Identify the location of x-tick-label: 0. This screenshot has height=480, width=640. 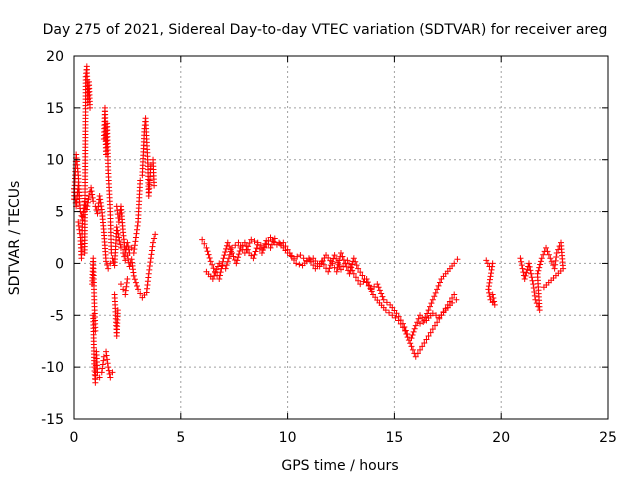
(74, 438).